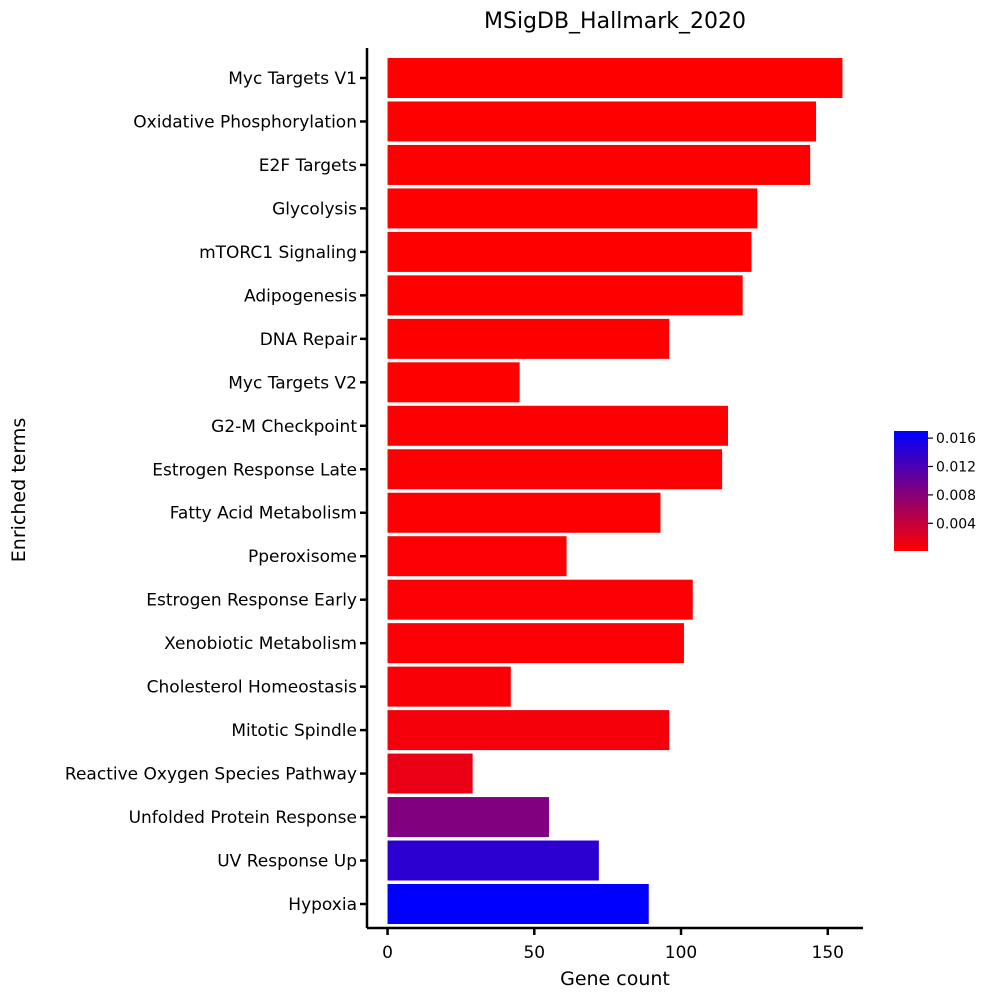 Image resolution: width=1000 pixels, height=1000 pixels. What do you see at coordinates (681, 953) in the screenshot?
I see `x-tick-label: 100` at bounding box center [681, 953].